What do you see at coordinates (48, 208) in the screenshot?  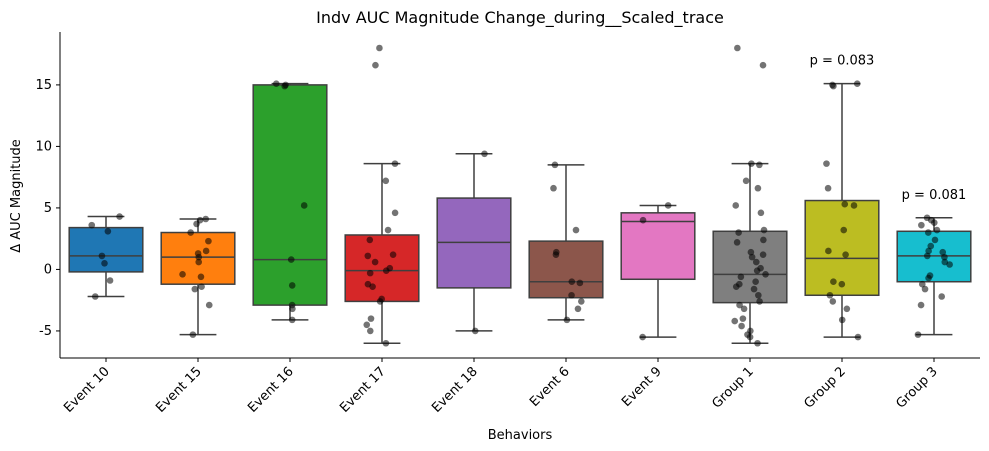 I see `y-tick-label: 5` at bounding box center [48, 208].